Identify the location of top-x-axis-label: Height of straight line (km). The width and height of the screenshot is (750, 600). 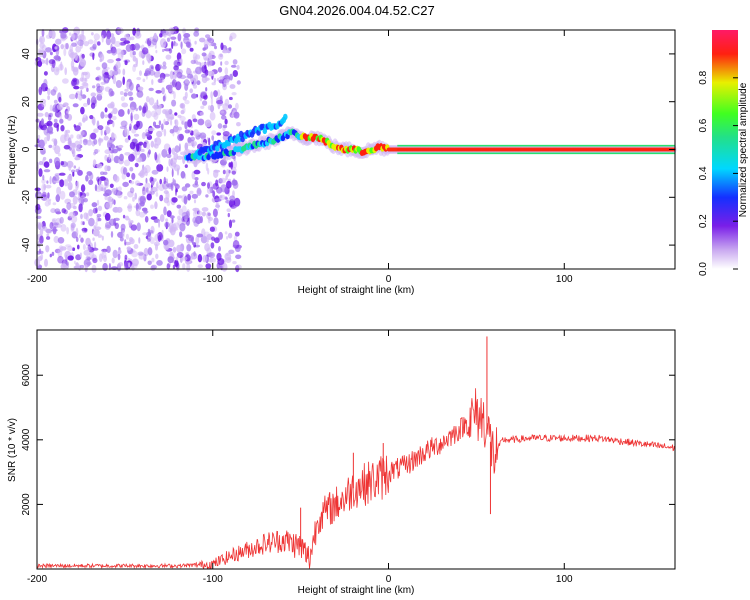
(356, 290).